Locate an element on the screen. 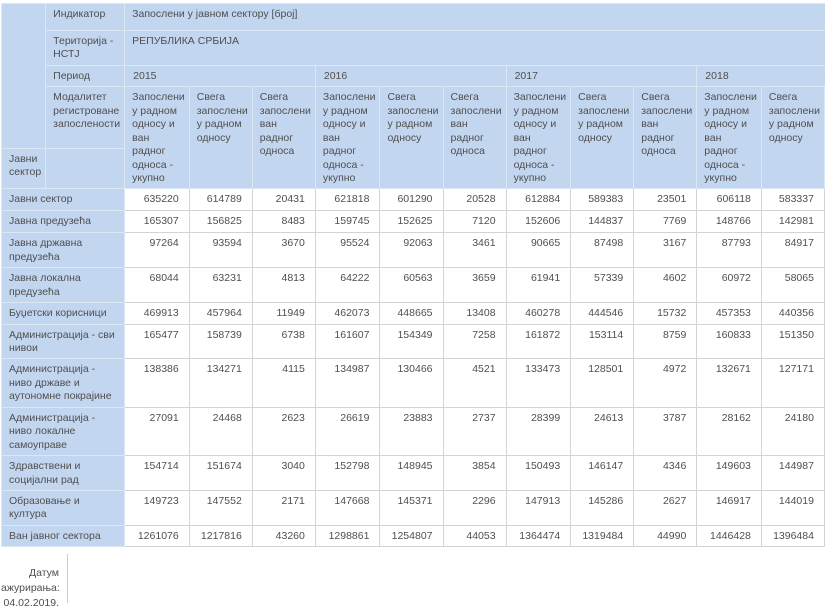 This screenshot has height=610, width=825. value-cell: 1298861 is located at coordinates (347, 535).